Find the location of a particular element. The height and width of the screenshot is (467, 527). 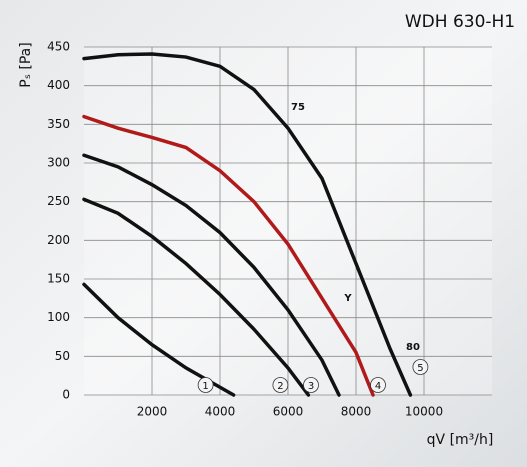

y-tick-label: 350 is located at coordinates (58, 124).